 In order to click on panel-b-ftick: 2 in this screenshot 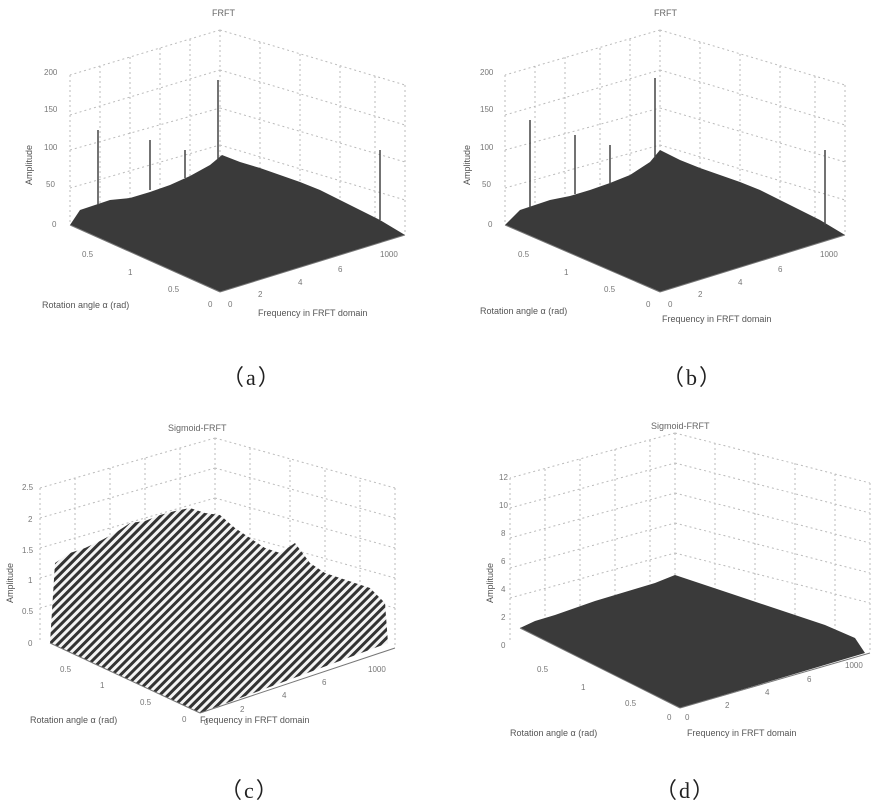, I will do `click(700, 294)`.